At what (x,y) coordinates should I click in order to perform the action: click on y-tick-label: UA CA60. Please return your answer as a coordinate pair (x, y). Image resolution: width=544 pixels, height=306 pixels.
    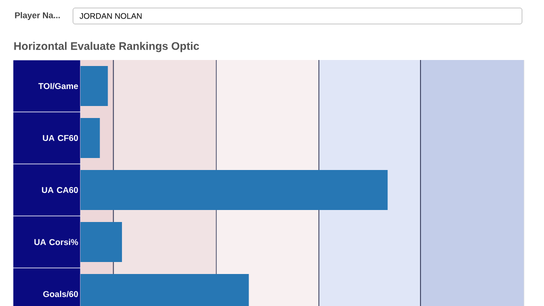
    Looking at the image, I should click on (60, 190).